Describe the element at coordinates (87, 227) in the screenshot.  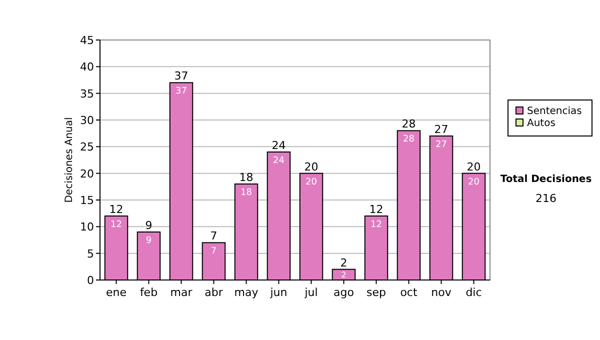
I see `y-tick-label: 10` at that location.